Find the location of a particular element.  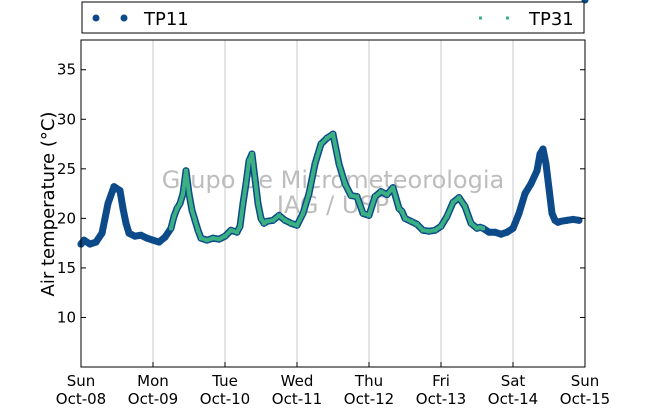

x-tick-day-2: Tue is located at coordinates (224, 381).